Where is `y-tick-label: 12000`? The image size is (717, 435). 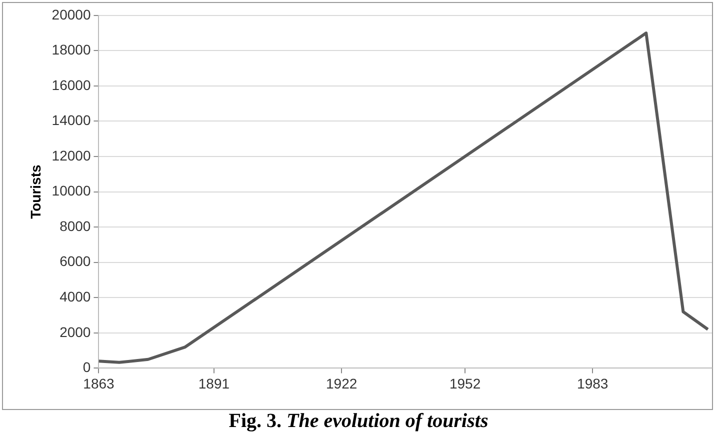
y-tick-label: 12000 is located at coordinates (71, 155).